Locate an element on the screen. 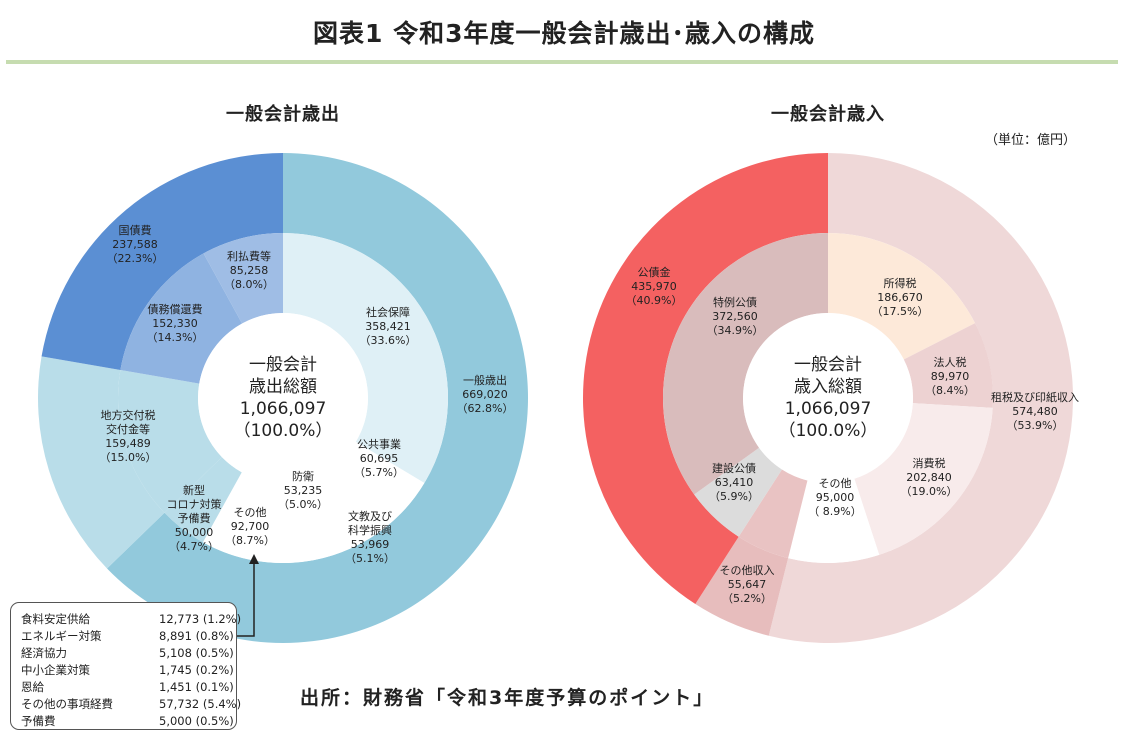  note-row: その他の事項経費 57,732 (5.4%) is located at coordinates (131, 704).